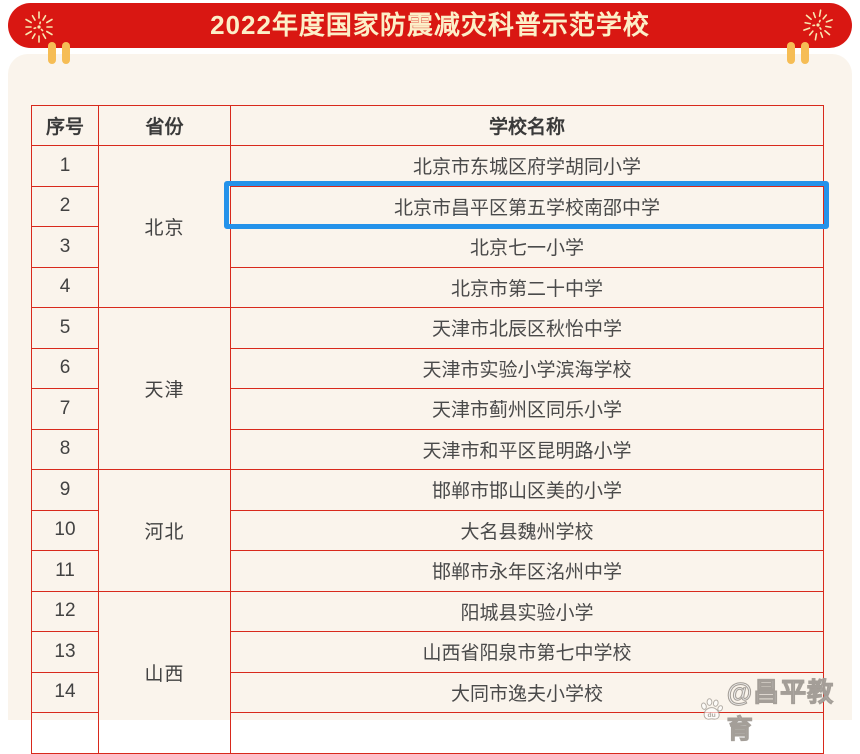 The width and height of the screenshot is (860, 754). Describe the element at coordinates (65, 287) in the screenshot. I see `row-number-cell: 4` at that location.